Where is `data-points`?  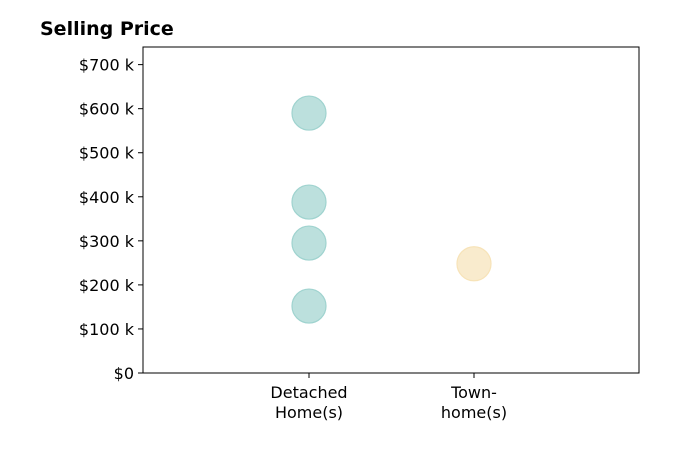 data-points is located at coordinates (391, 209).